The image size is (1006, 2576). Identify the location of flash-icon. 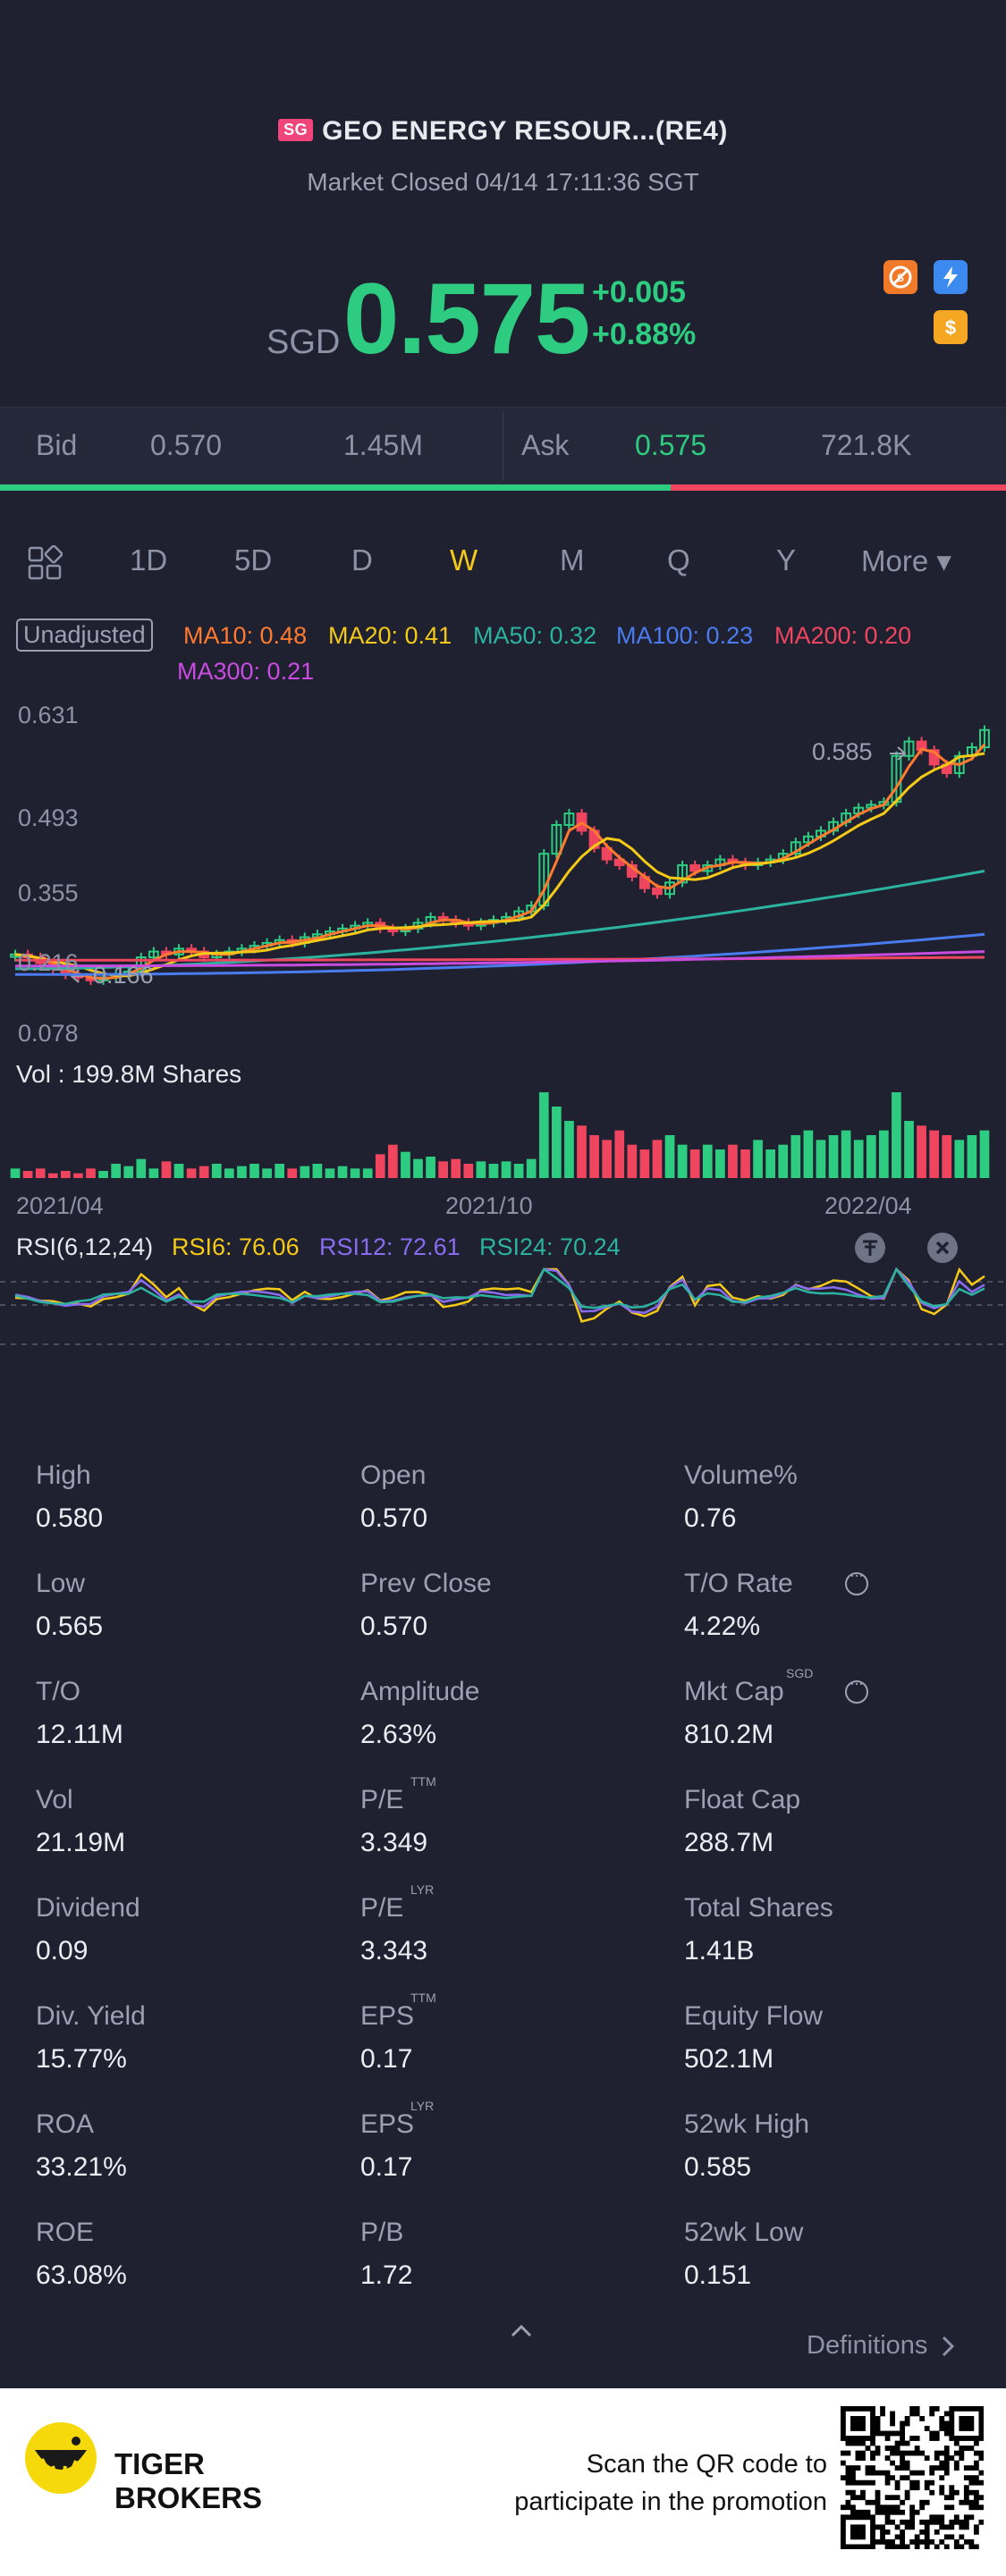
(951, 277).